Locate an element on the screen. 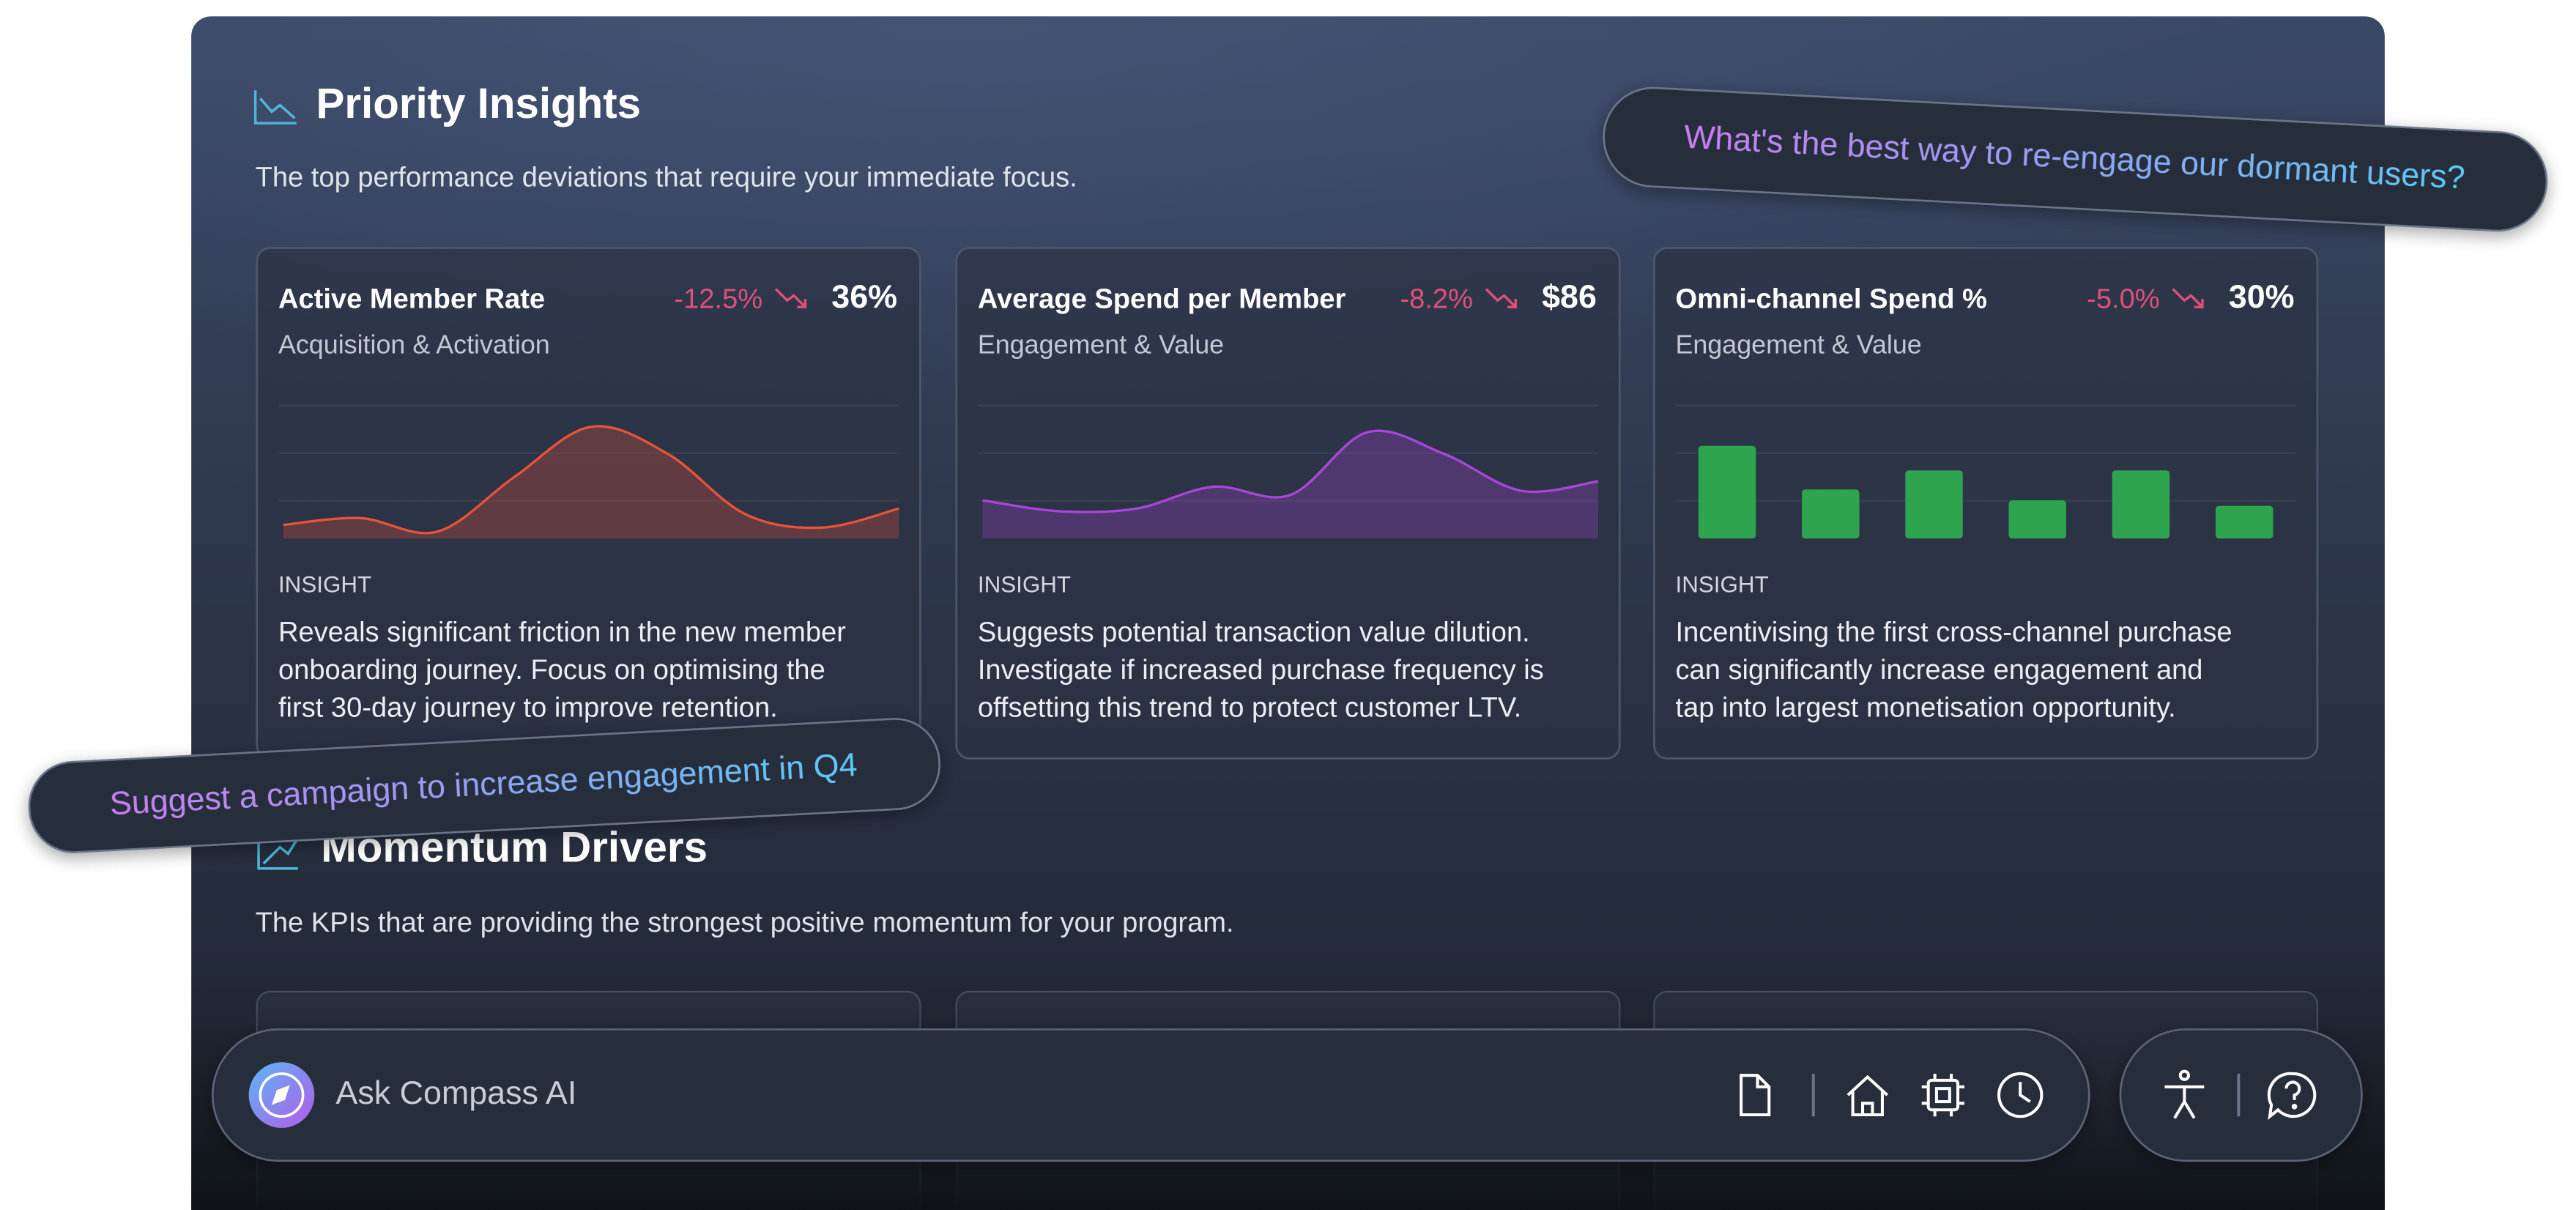 The image size is (2576, 1210). help-dot is located at coordinates (2294, 1106).